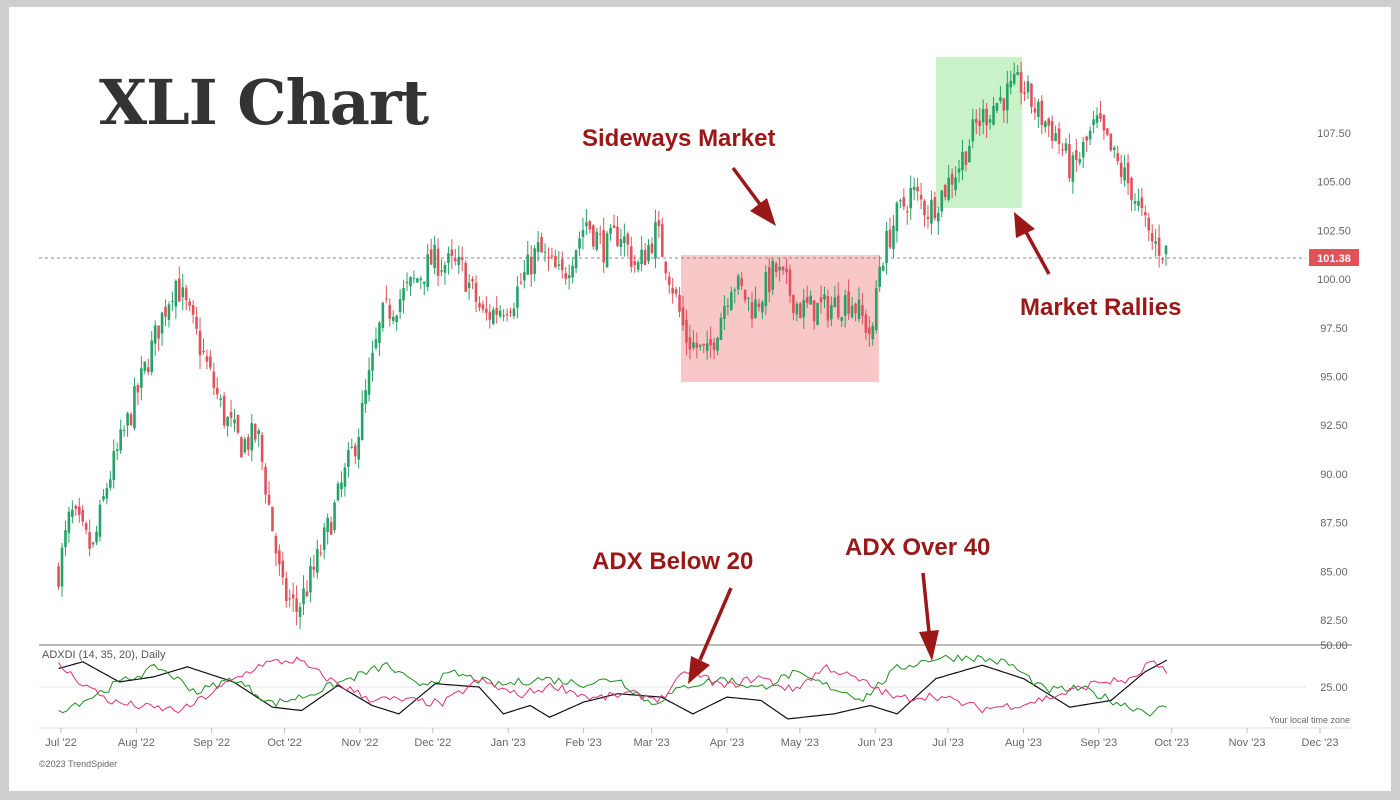  Describe the element at coordinates (211, 743) in the screenshot. I see `time-tick-label: Sep '22` at that location.